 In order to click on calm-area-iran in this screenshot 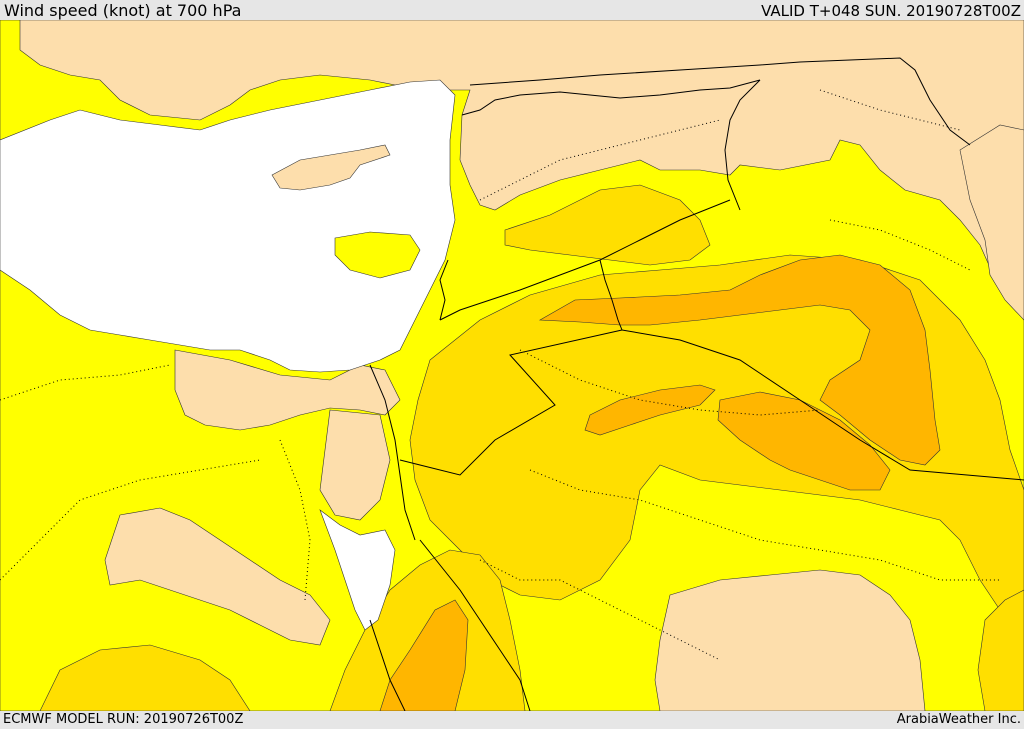, I will do `click(991, 222)`.